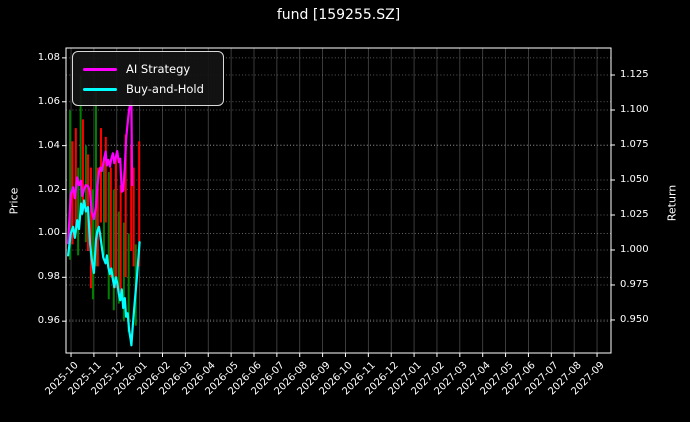 The image size is (690, 422). What do you see at coordinates (48, 189) in the screenshot?
I see `price-tick-label: 1.02` at bounding box center [48, 189].